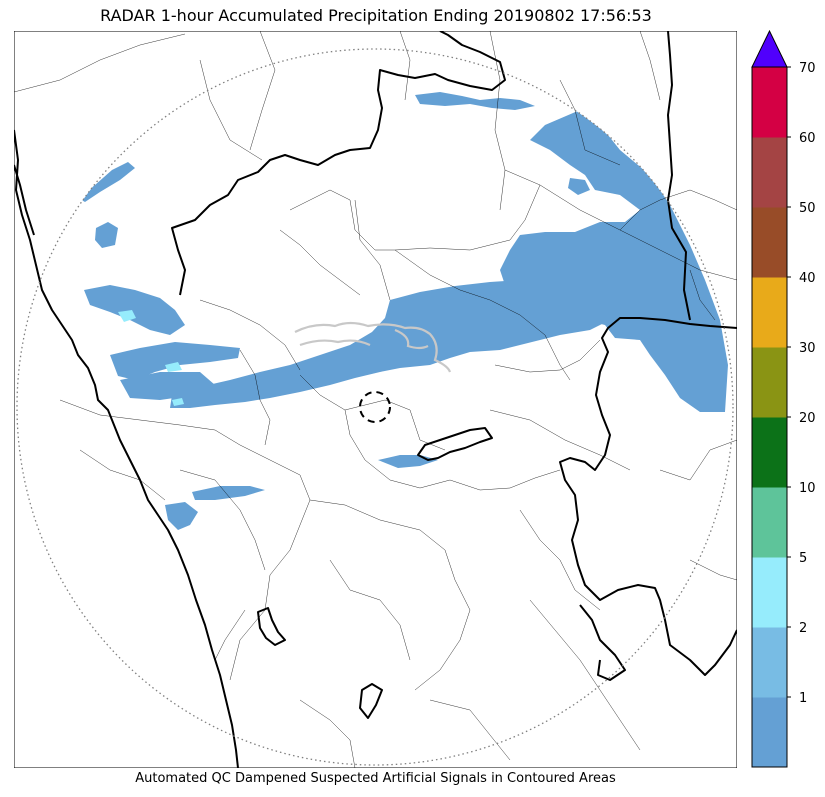 This screenshot has height=797, width=825. I want to click on central-enclave-border, so click(455, 444).